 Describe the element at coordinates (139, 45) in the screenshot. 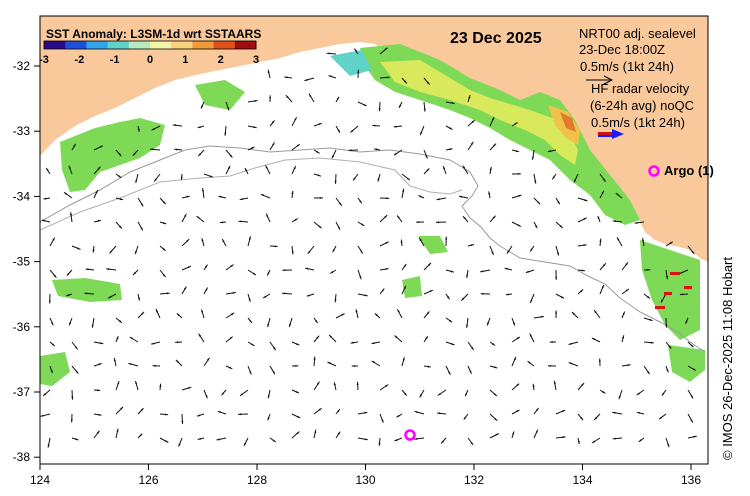

I see `legend-color-swatch` at that location.